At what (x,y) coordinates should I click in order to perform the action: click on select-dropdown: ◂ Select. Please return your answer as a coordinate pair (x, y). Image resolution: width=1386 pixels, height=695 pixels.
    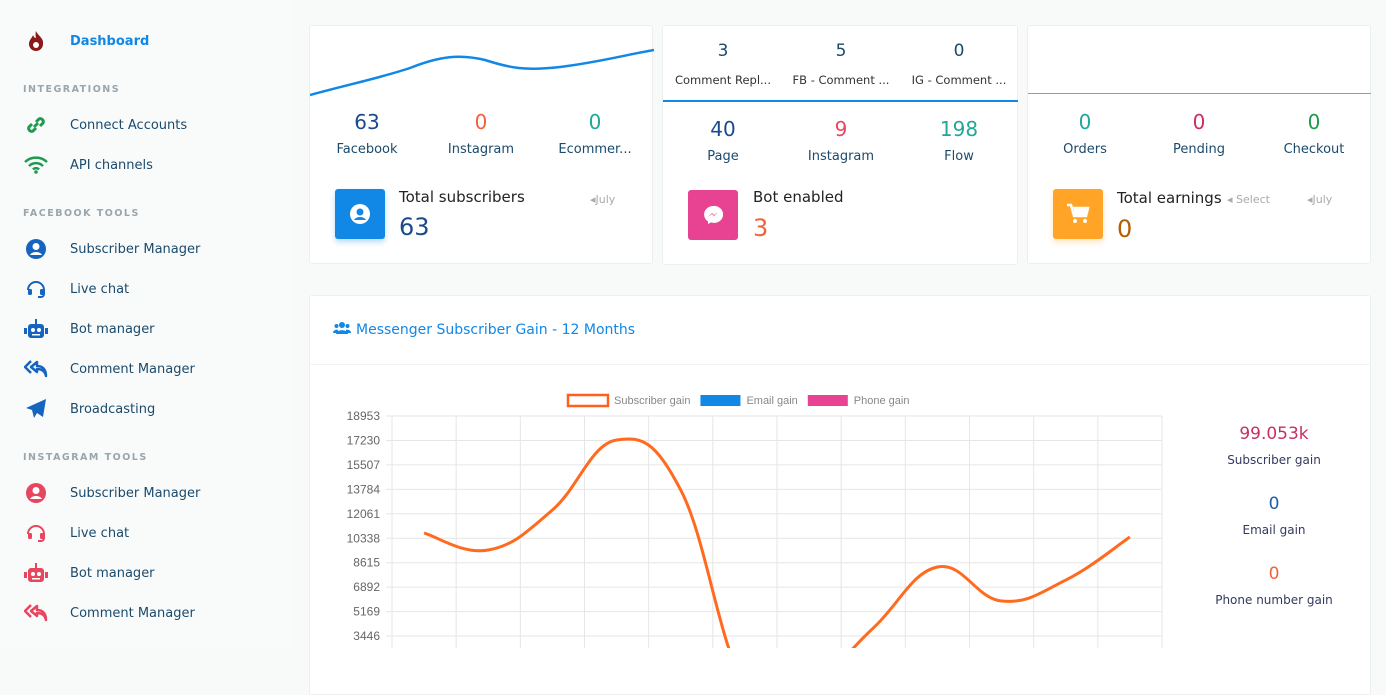
    Looking at the image, I should click on (1248, 199).